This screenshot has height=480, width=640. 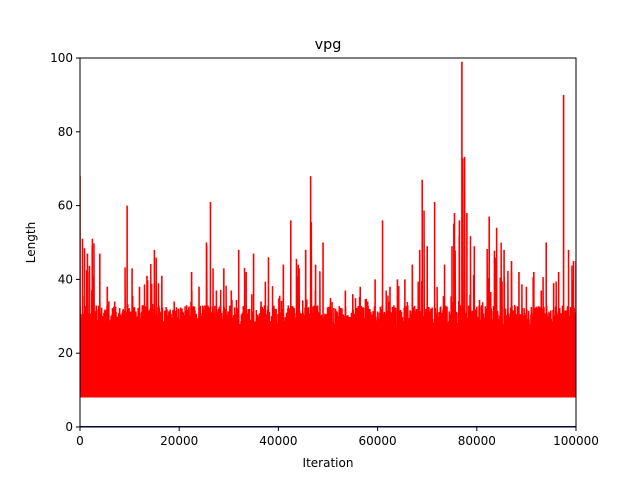 I want to click on y-tick-label: 100, so click(x=61, y=58).